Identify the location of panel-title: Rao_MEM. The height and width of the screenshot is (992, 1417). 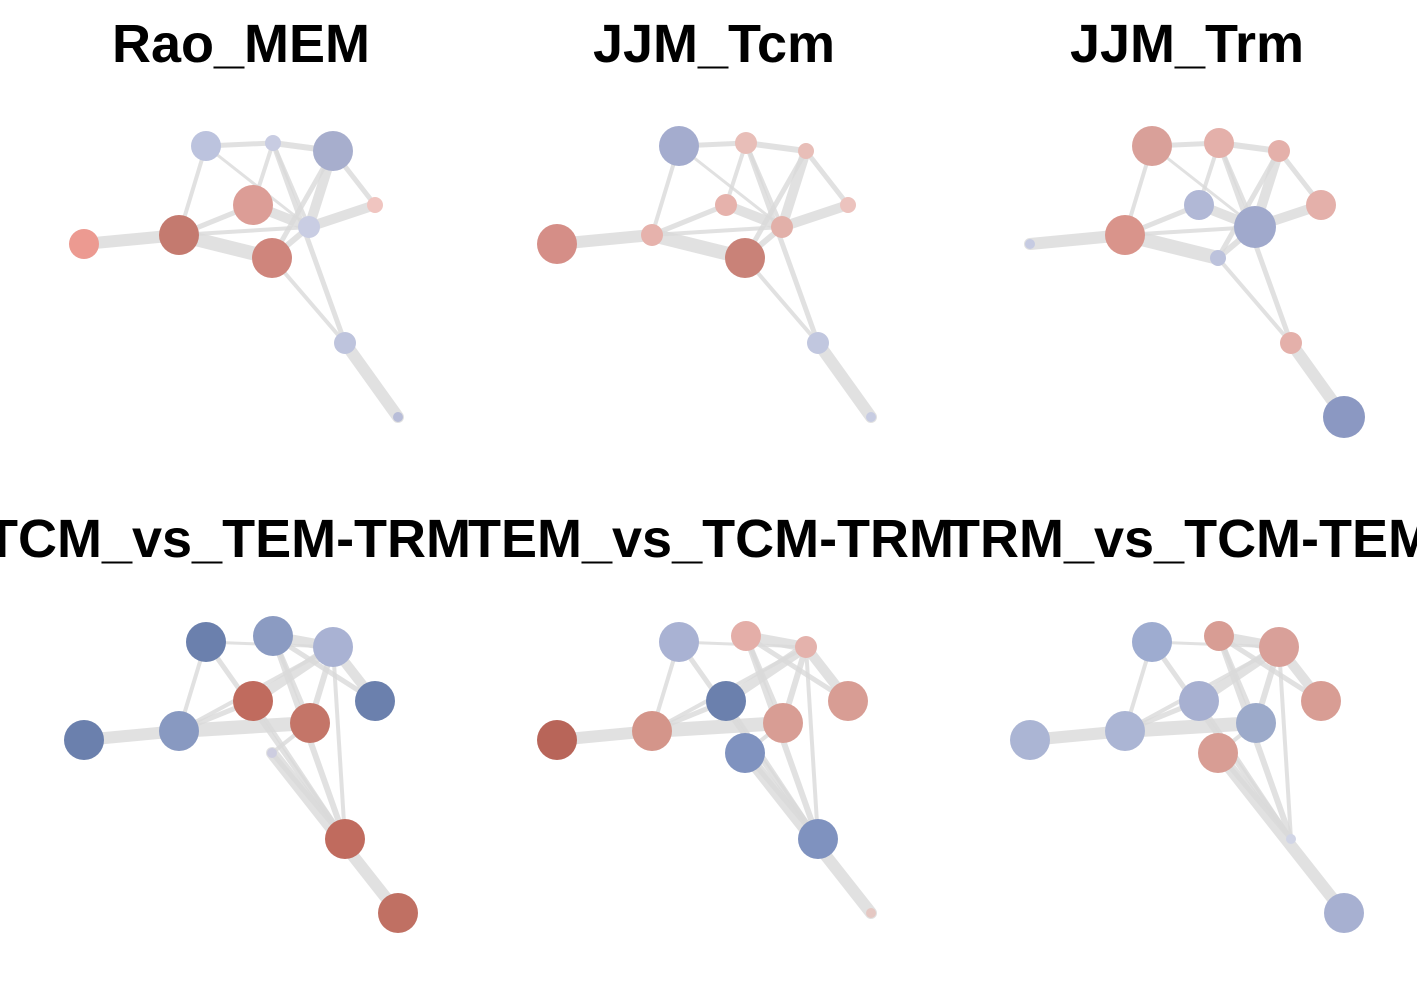
(241, 44).